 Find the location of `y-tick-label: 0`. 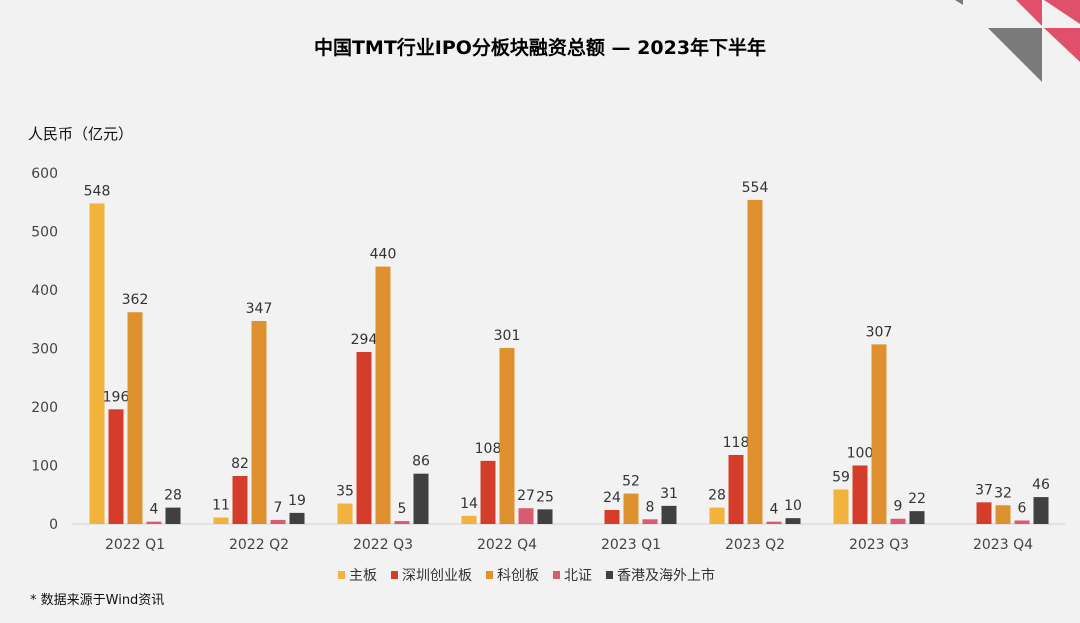

y-tick-label: 0 is located at coordinates (53, 525).